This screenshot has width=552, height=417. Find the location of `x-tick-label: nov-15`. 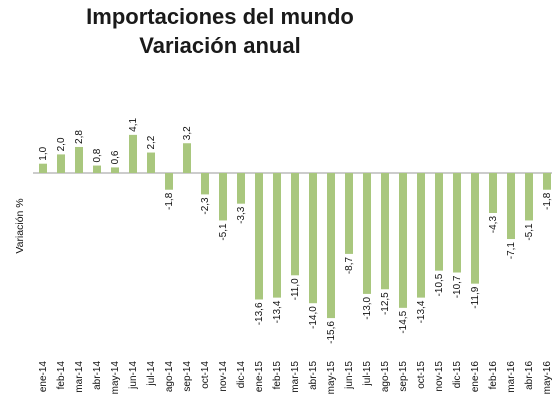

x-tick-label: nov-15 is located at coordinates (439, 376).